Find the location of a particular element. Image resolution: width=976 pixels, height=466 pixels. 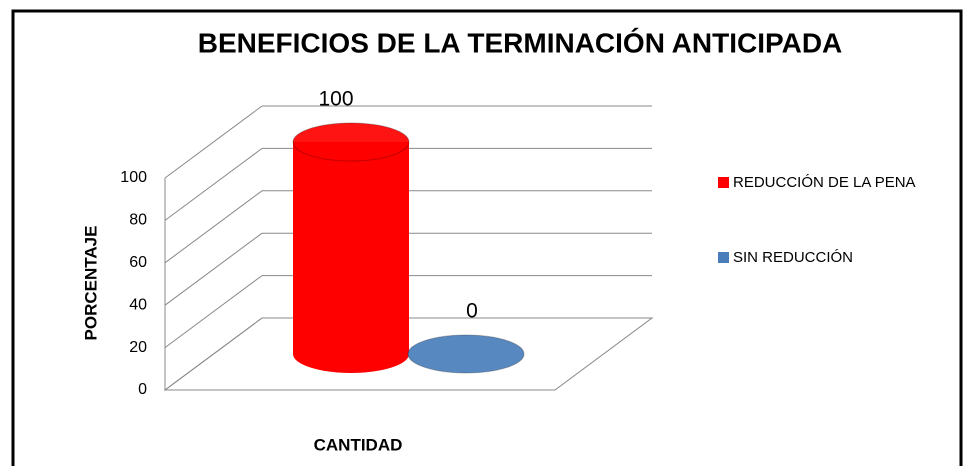

x-axis-label: CANTIDAD is located at coordinates (358, 444).